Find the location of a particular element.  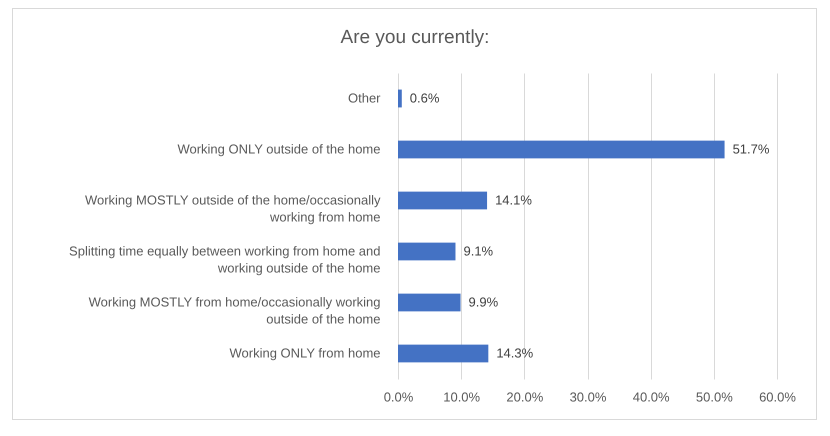

chart-title: Are you currently: is located at coordinates (415, 37).